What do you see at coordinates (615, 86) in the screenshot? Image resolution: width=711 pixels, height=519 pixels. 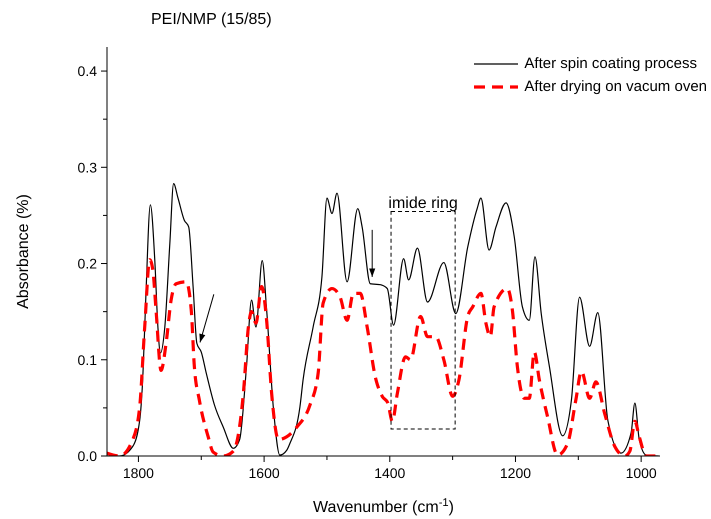 I see `legend-label: After drying on vacum oven` at bounding box center [615, 86].